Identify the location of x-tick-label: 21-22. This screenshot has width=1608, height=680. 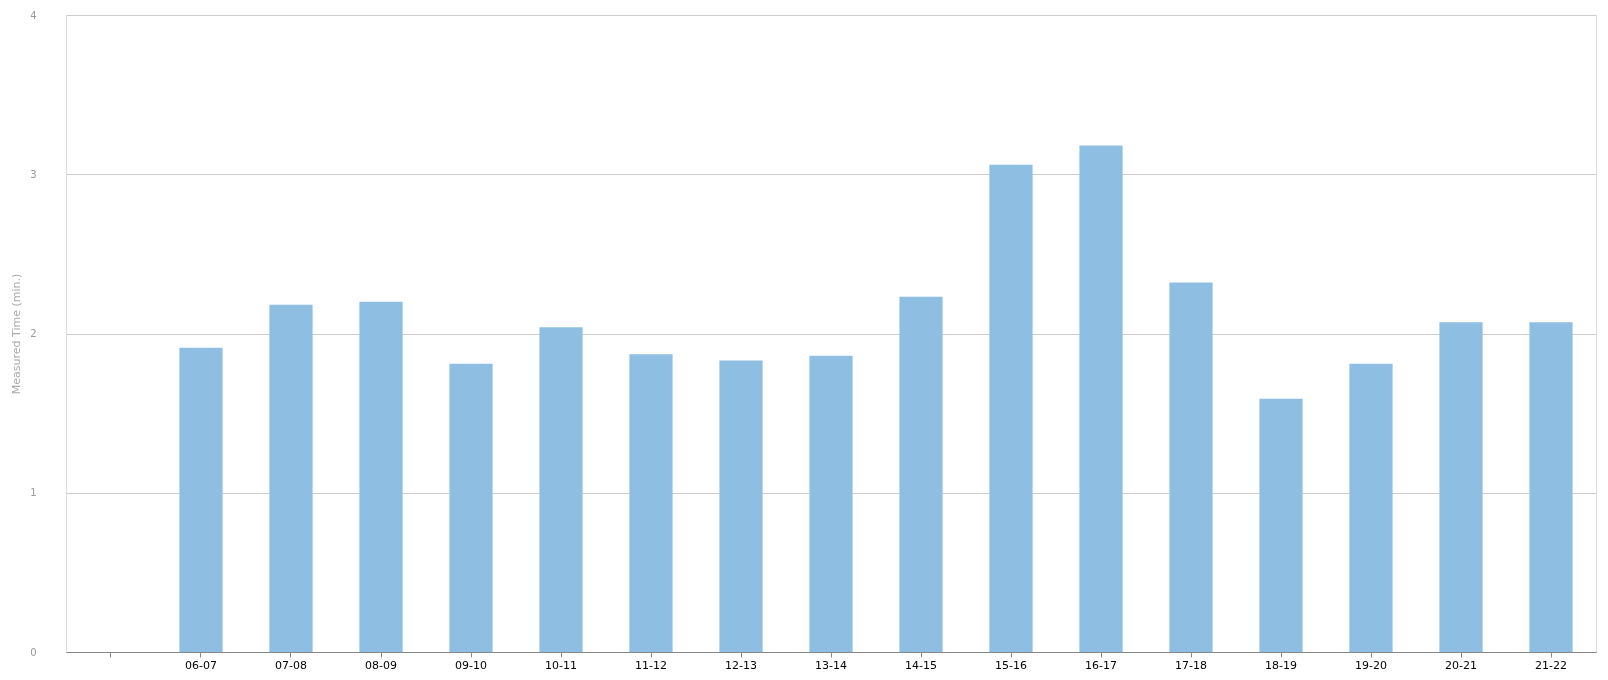
(1551, 665).